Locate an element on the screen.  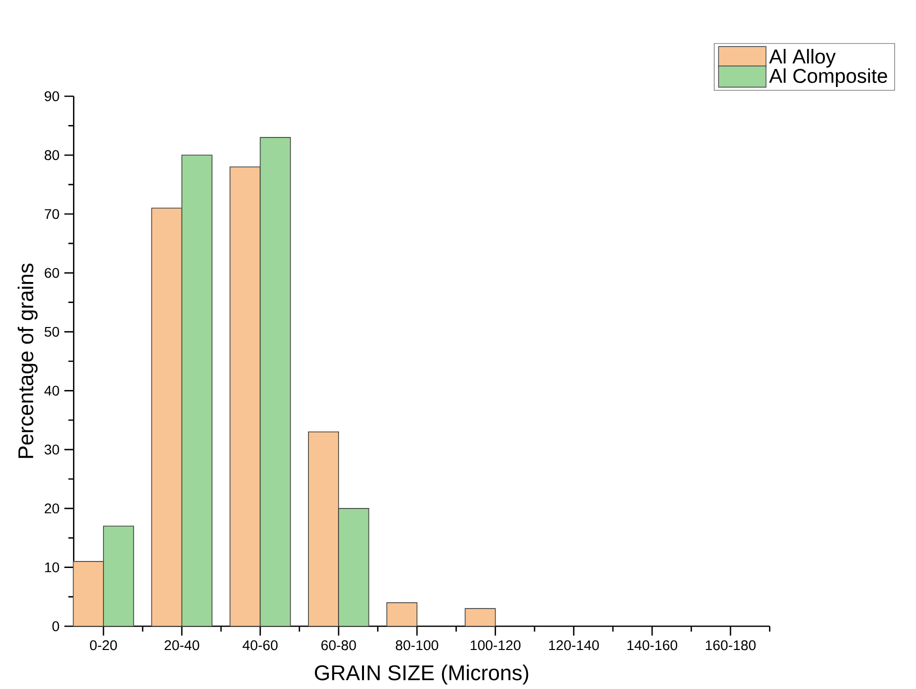
y-tick-label: 0 is located at coordinates (56, 626).